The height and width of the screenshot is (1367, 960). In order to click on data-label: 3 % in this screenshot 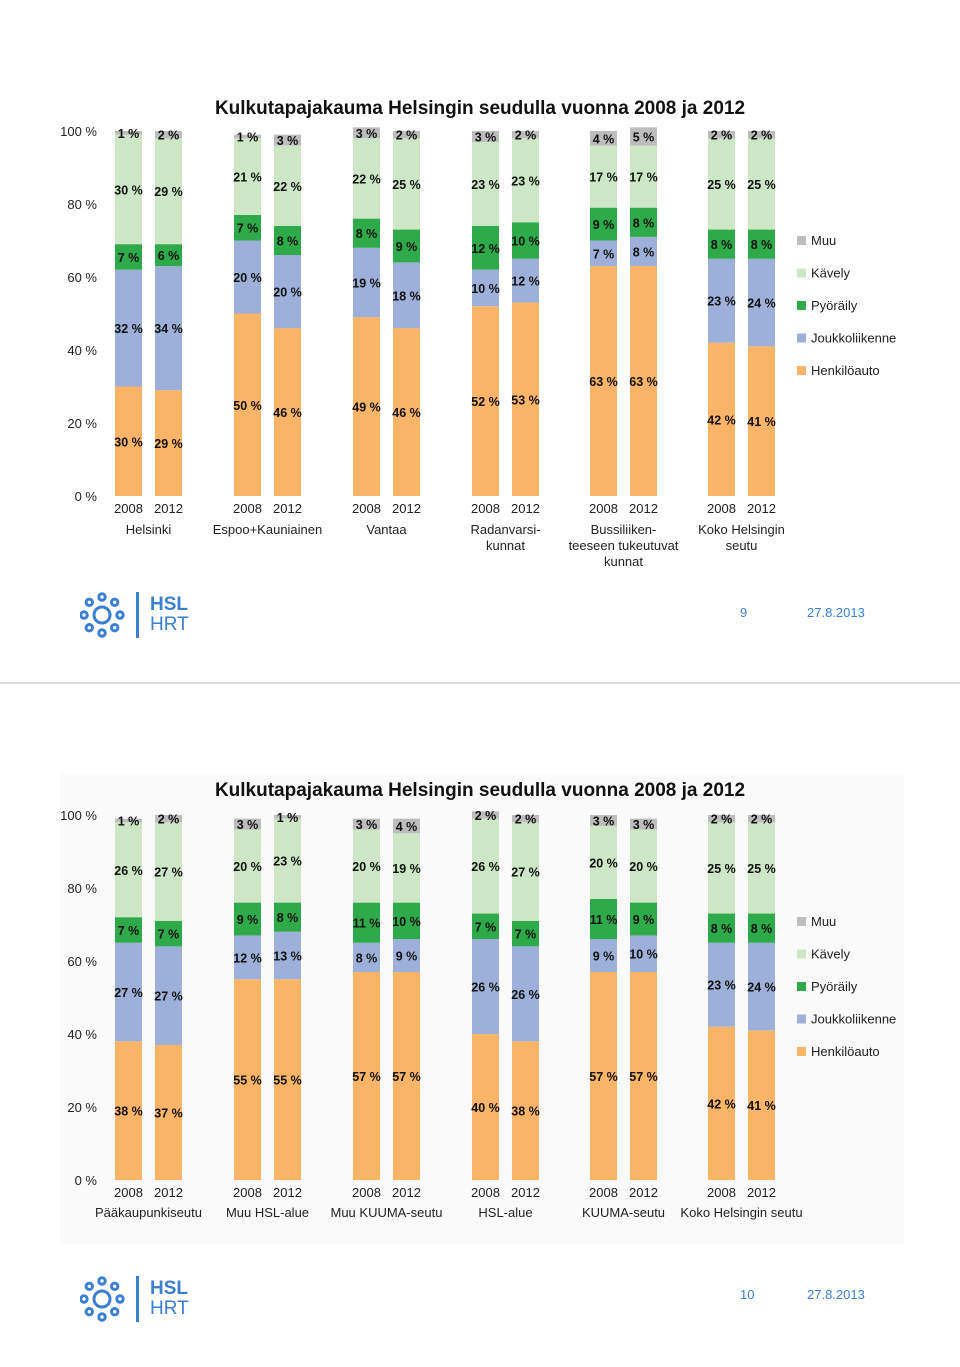, I will do `click(486, 137)`.